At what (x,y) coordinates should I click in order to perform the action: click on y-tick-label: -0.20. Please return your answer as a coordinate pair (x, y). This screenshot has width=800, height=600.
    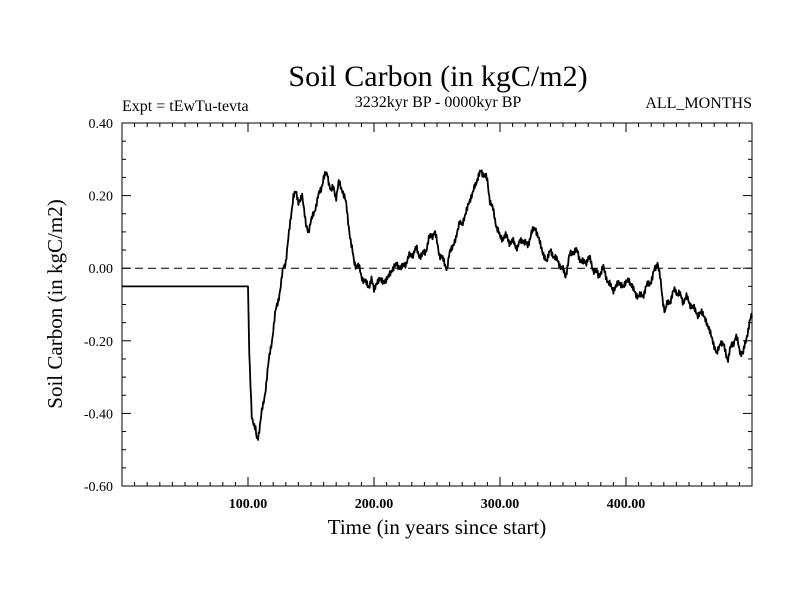
    Looking at the image, I should click on (98, 342).